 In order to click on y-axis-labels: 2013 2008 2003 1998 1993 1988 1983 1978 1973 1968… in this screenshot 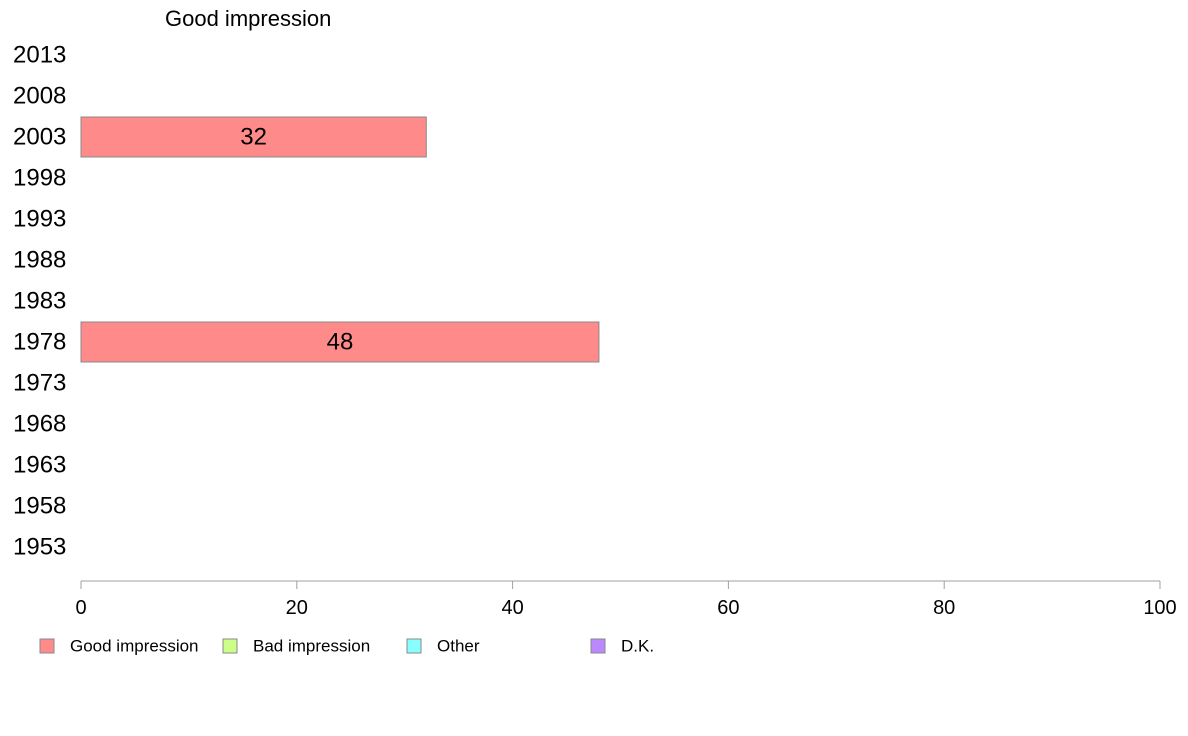, I will do `click(39, 301)`.